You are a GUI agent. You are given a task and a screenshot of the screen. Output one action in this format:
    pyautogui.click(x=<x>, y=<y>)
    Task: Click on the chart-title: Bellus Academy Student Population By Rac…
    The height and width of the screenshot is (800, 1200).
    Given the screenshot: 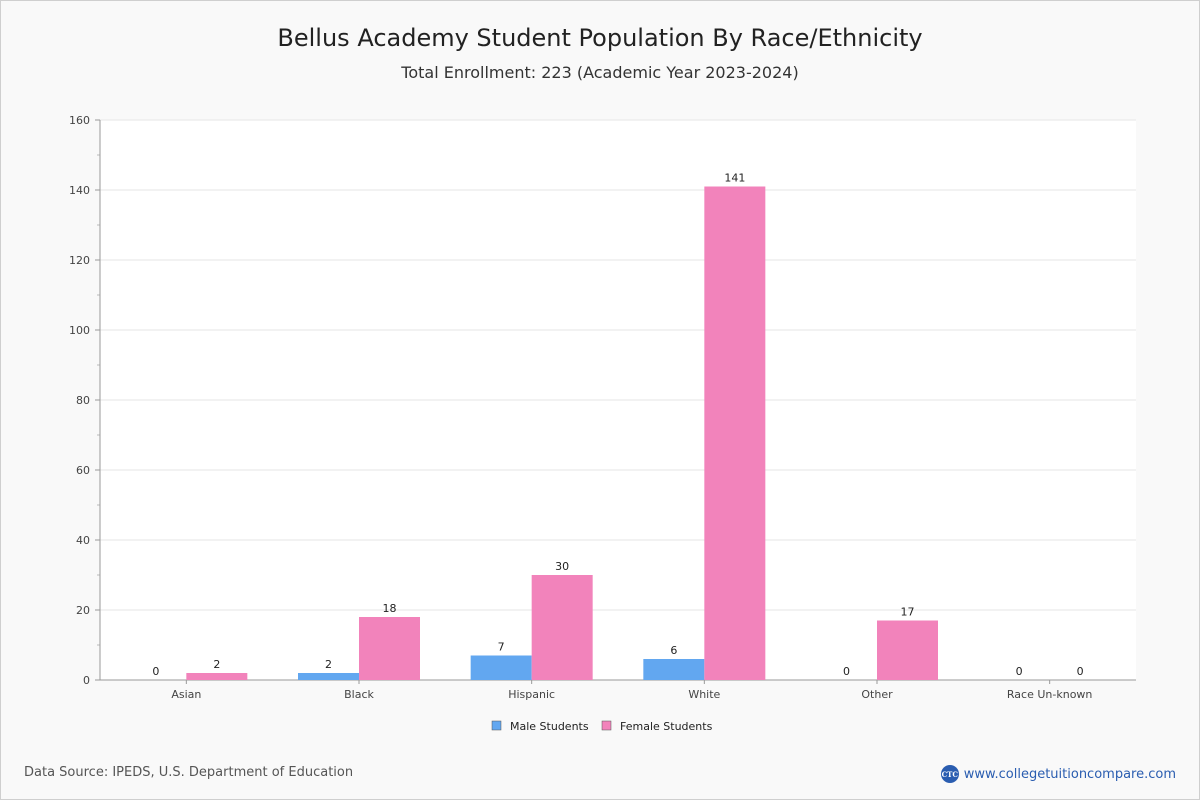 What is the action you would take?
    pyautogui.click(x=600, y=38)
    